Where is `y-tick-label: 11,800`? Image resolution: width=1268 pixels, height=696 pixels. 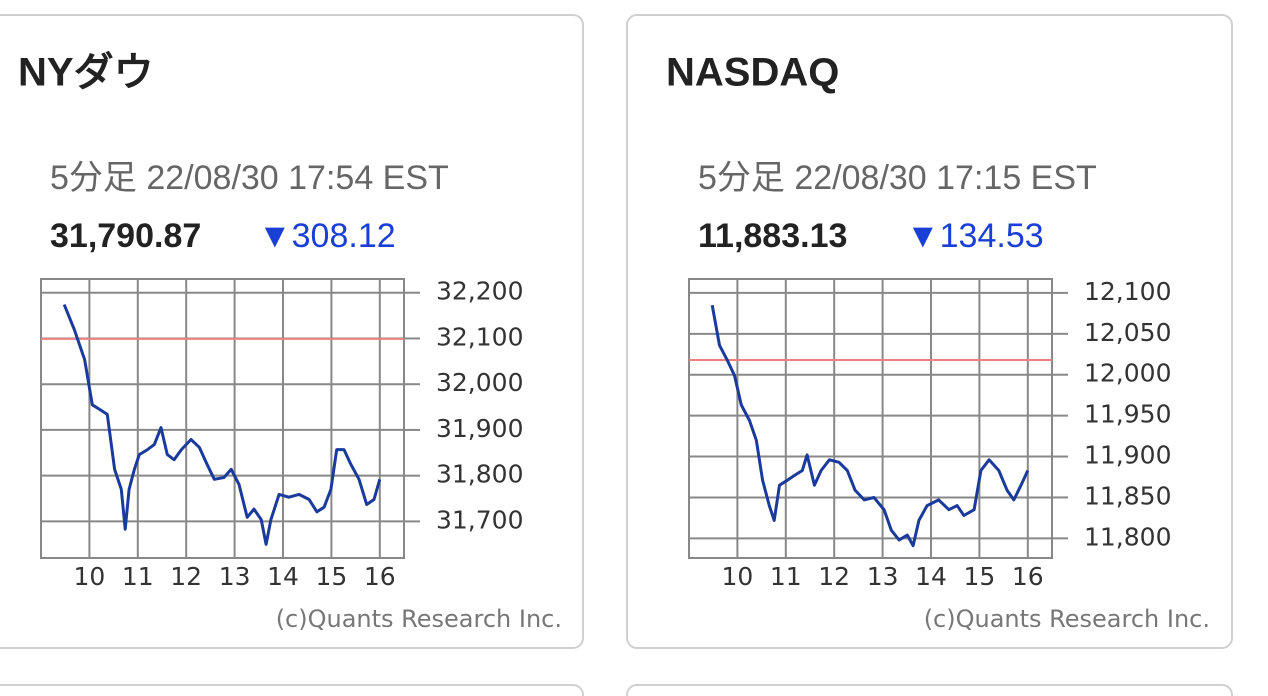 y-tick-label: 11,800 is located at coordinates (1127, 536).